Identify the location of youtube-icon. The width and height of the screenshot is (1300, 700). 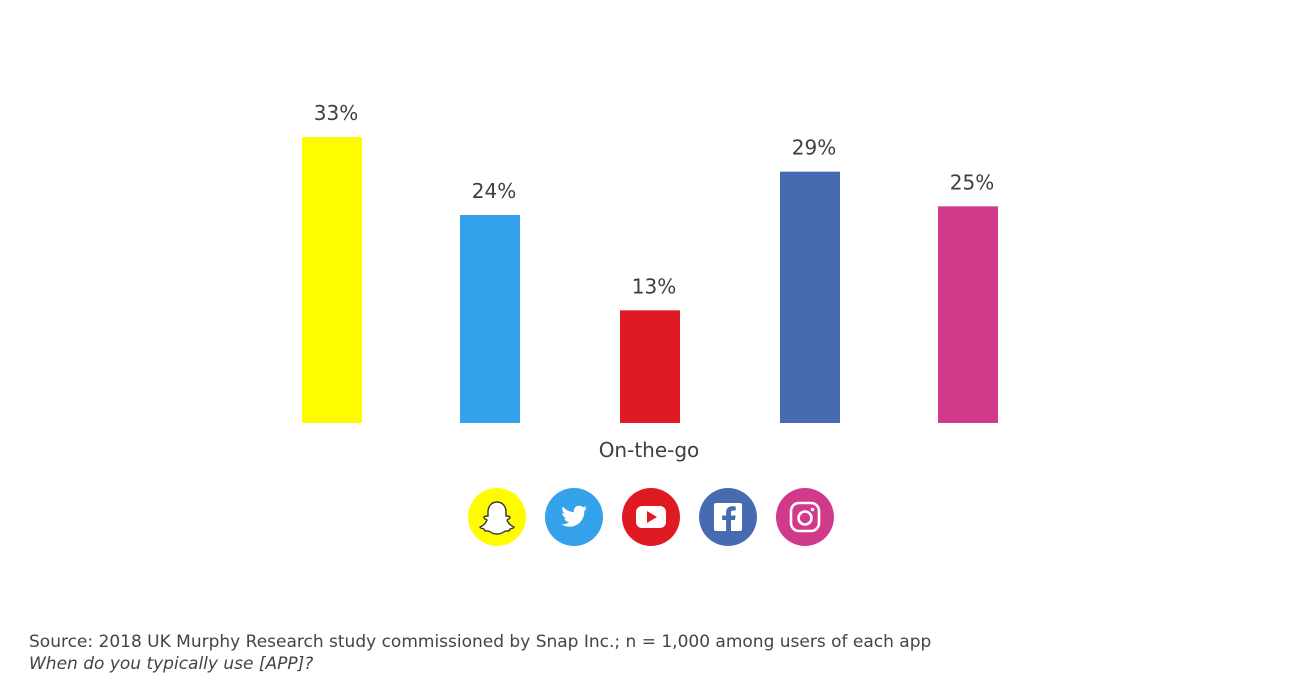
(651, 517).